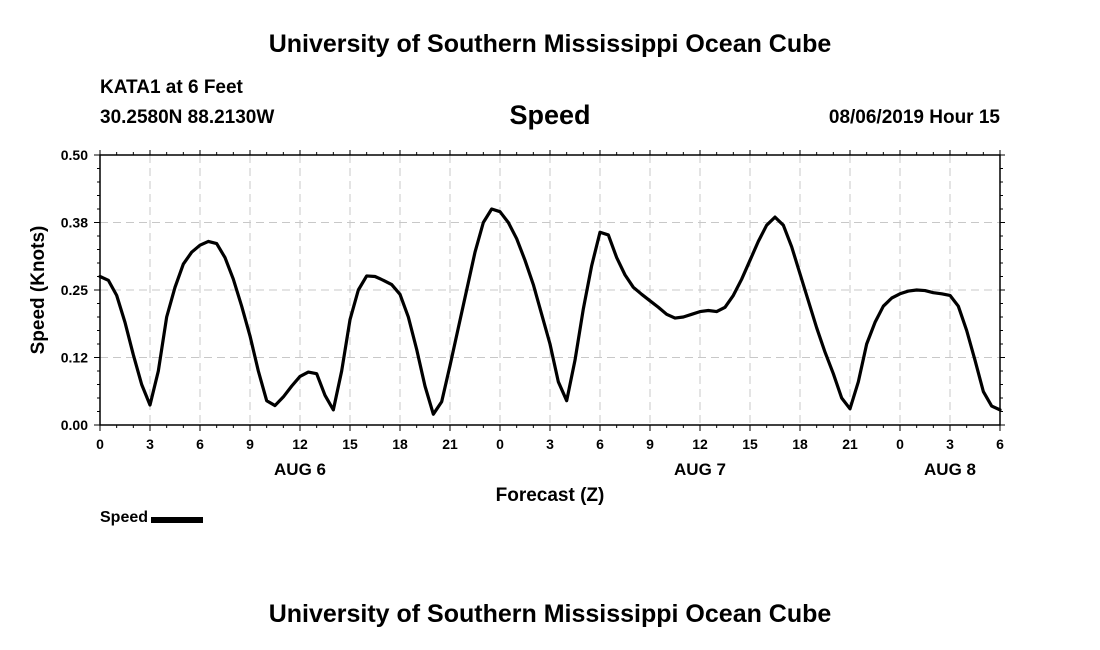 The image size is (1100, 650). What do you see at coordinates (74, 223) in the screenshot?
I see `y-tick-label: 0.38` at bounding box center [74, 223].